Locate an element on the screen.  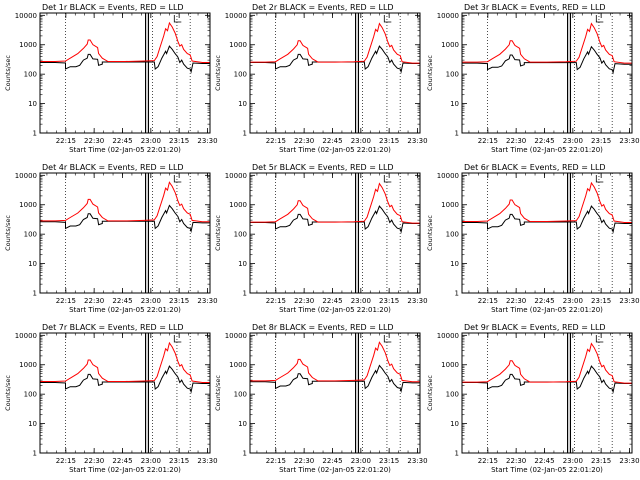
panel-title: Det 8r BLACK = Events, RED = LLD is located at coordinates (323, 327).